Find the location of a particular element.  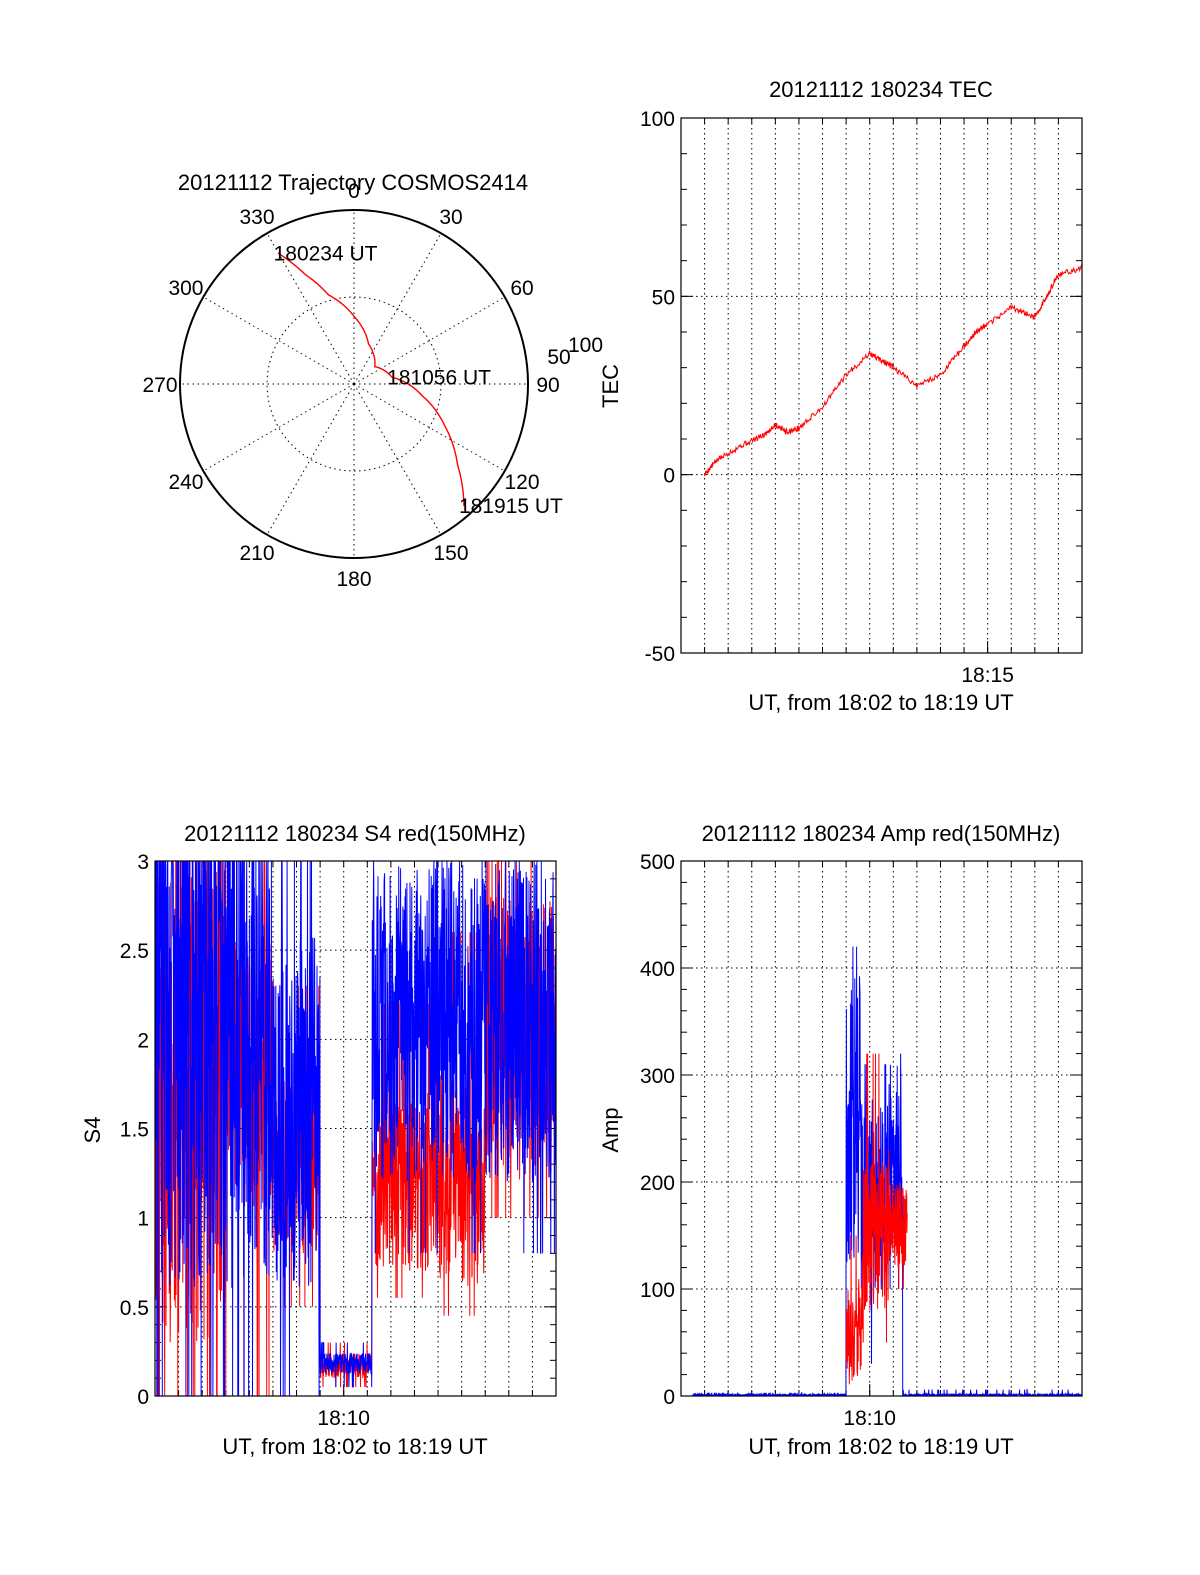

polar-angle-label: 60 is located at coordinates (521, 288).